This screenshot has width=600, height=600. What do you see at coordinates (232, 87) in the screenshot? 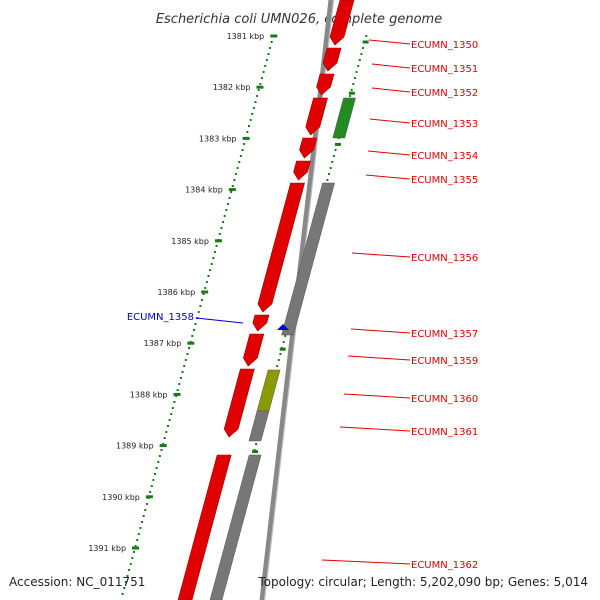
I see `ruler-label: 1382 kbp` at bounding box center [232, 87].